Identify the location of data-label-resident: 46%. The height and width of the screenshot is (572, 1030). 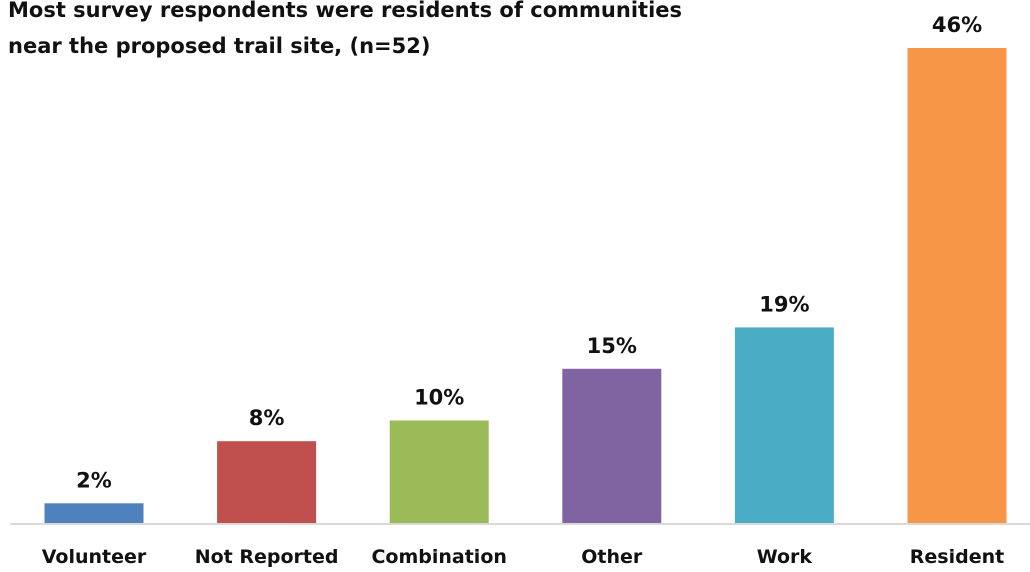
(957, 25).